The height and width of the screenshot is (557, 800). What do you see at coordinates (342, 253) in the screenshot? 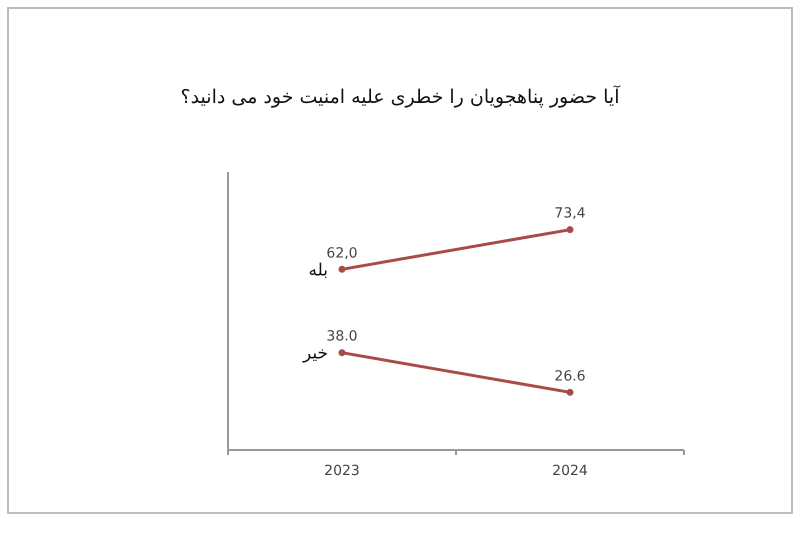
I see `data-label: 62,0` at bounding box center [342, 253].